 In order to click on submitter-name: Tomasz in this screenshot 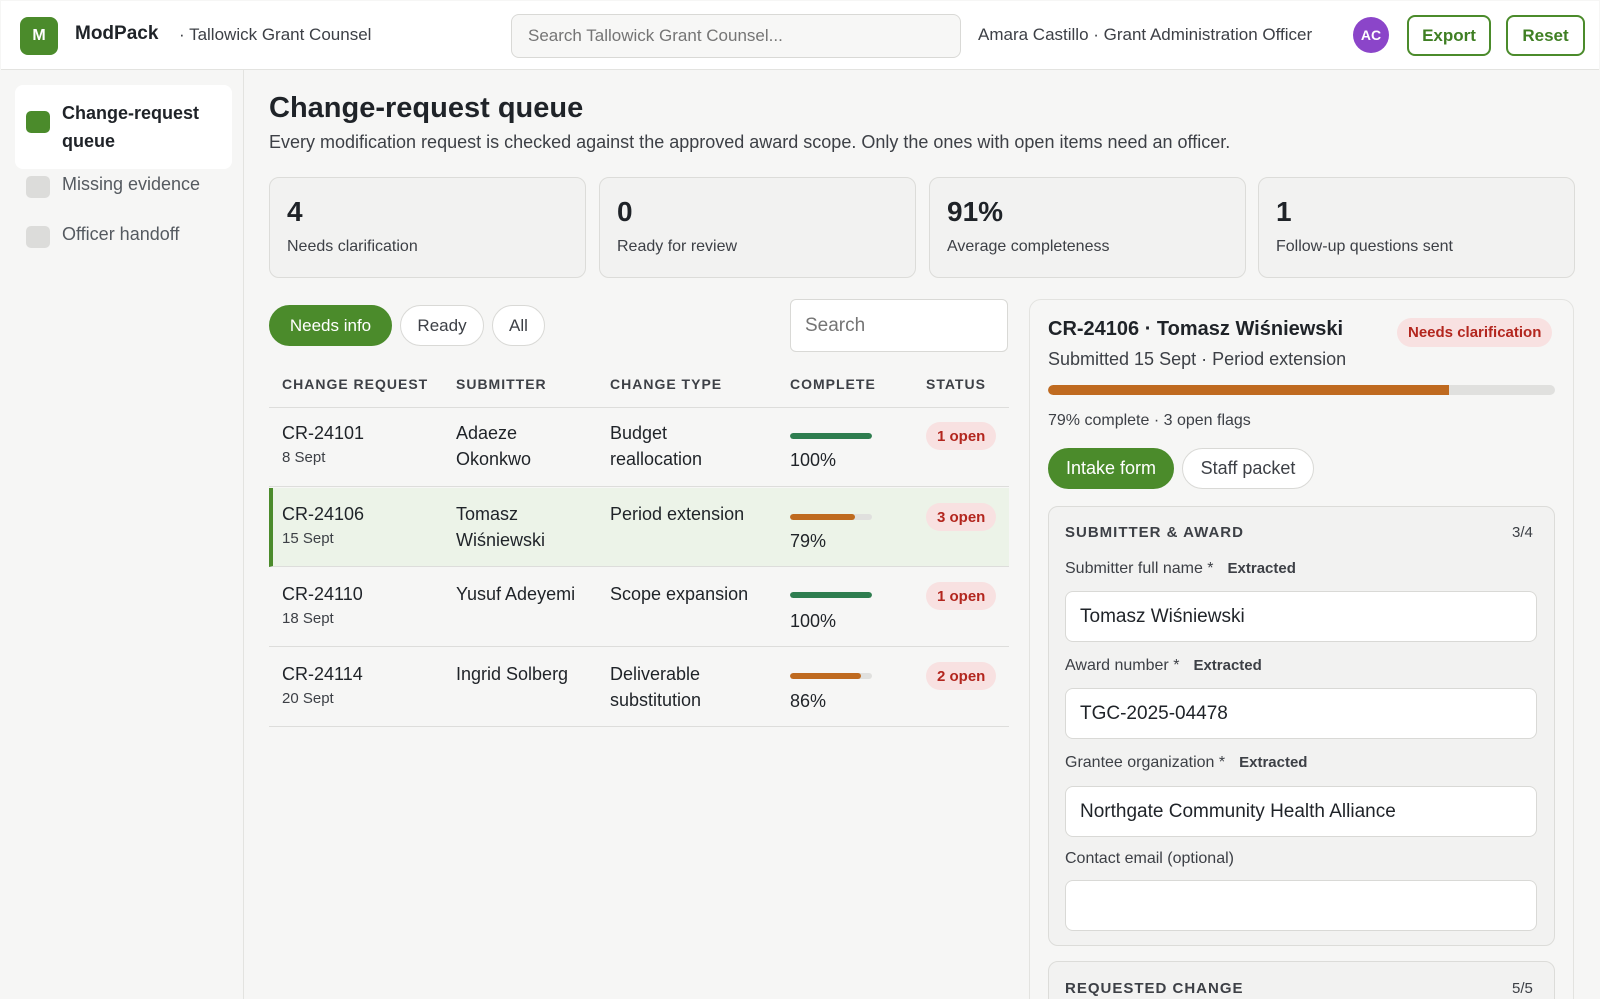, I will do `click(487, 514)`.